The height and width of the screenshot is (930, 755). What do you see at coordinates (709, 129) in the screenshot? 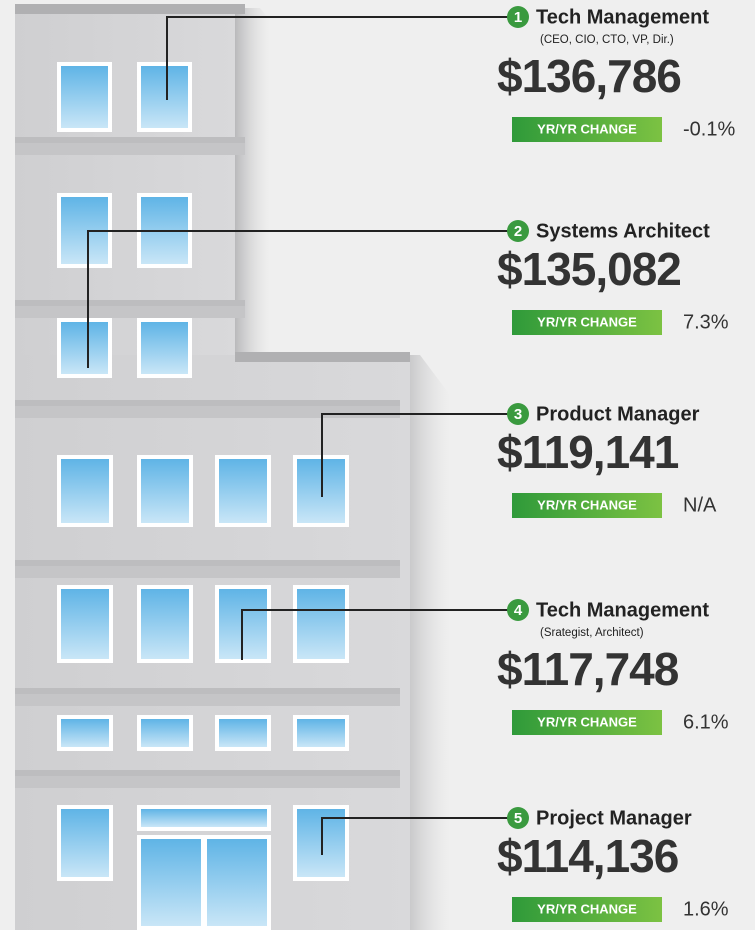
I see `change-value: -0.1%` at bounding box center [709, 129].